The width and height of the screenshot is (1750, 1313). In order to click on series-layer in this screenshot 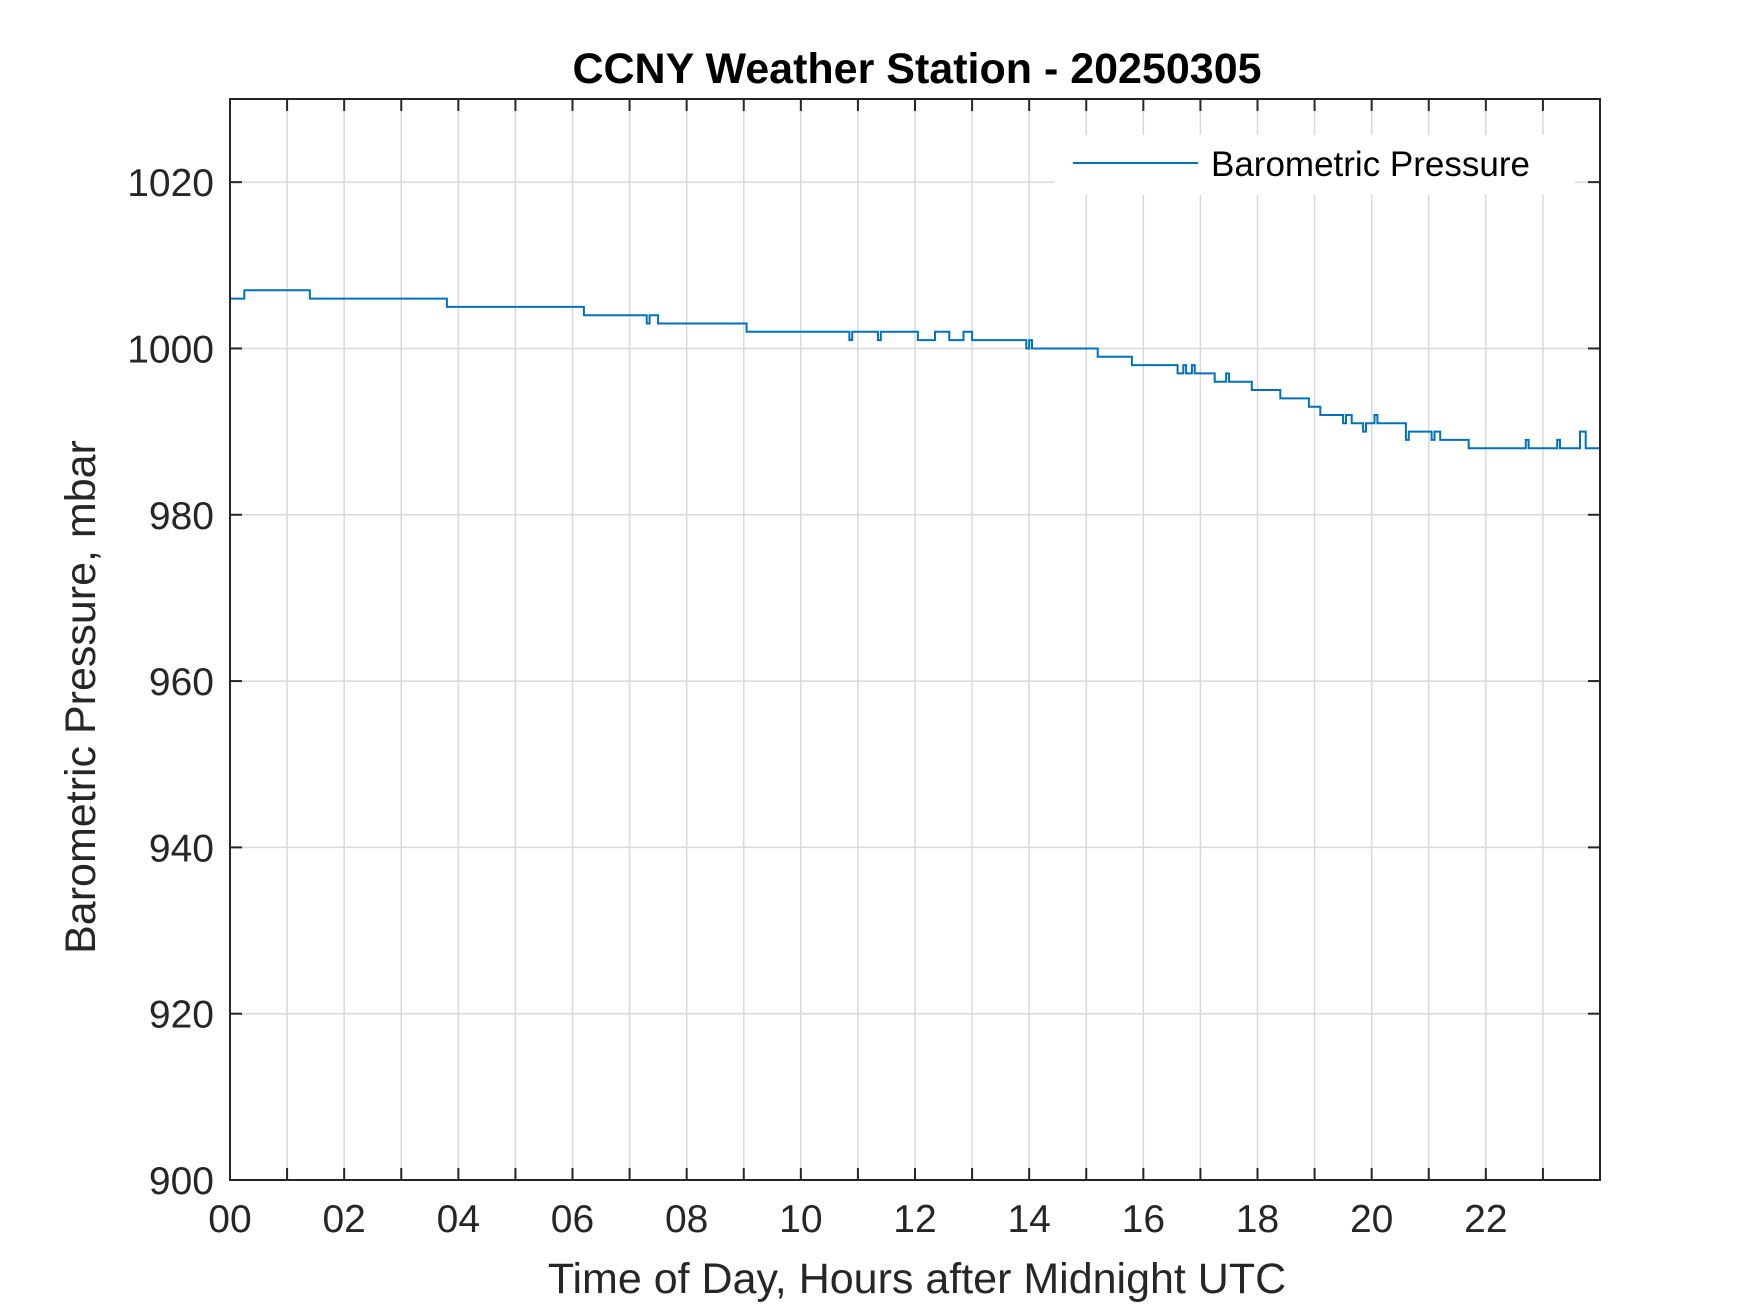, I will do `click(915, 369)`.